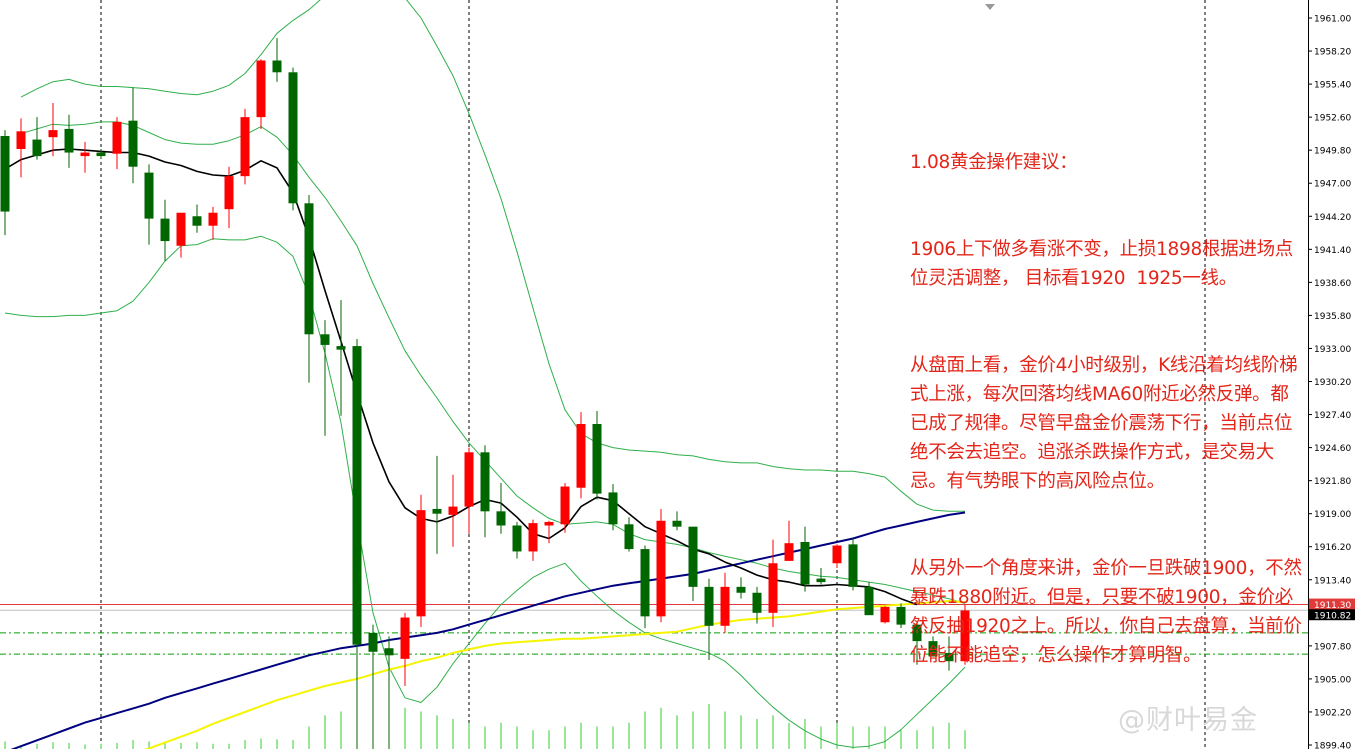 The width and height of the screenshot is (1356, 749). I want to click on price-tick-label: 1905.00, so click(1332, 680).